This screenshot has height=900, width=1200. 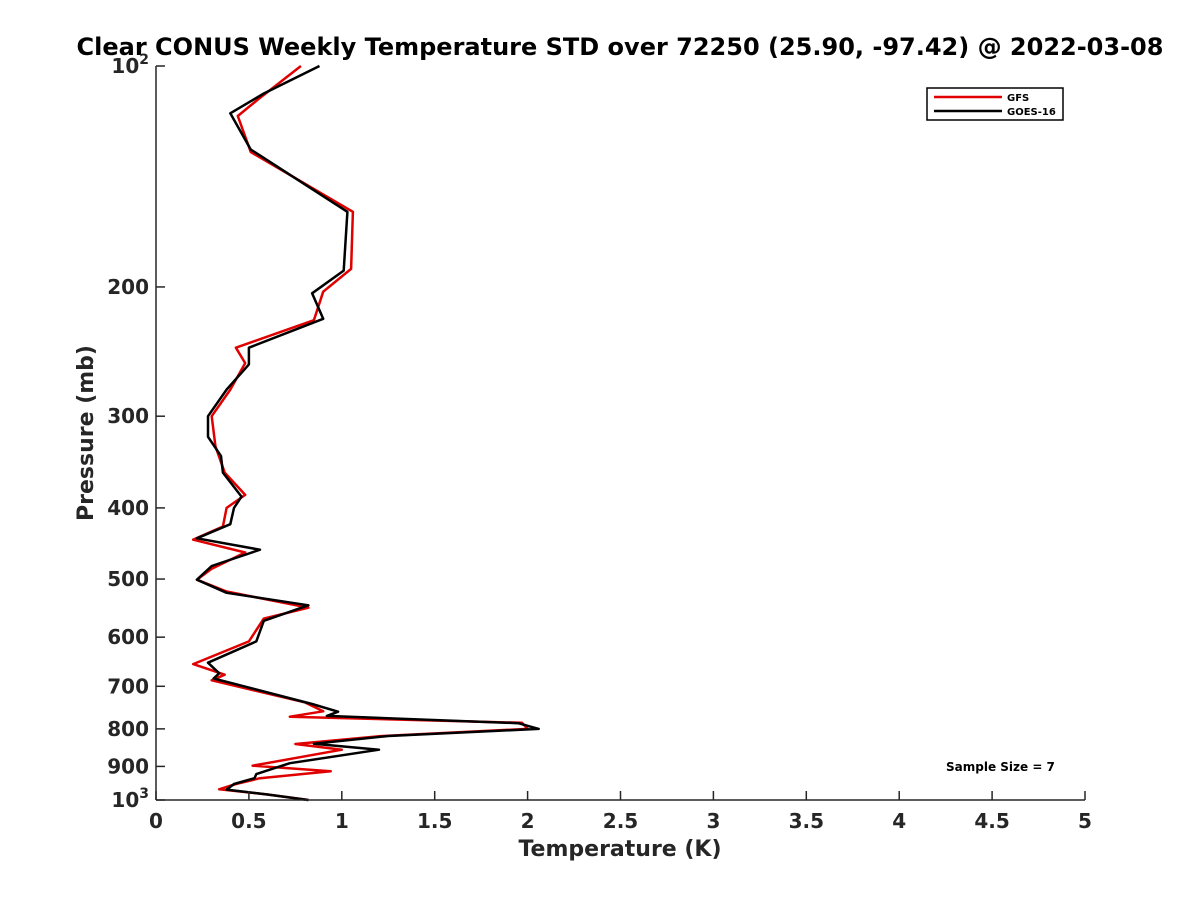 I want to click on x-axis-label: Temperature (K), so click(x=619, y=849).